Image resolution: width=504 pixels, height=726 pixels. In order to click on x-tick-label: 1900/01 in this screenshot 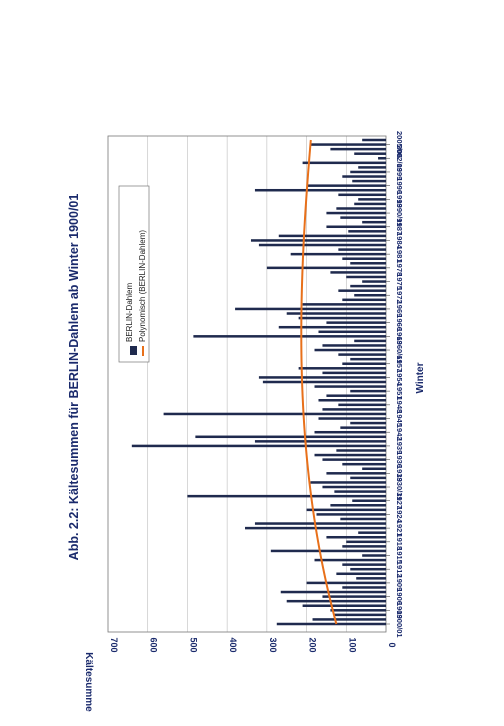, I will do `click(399, 623)`.